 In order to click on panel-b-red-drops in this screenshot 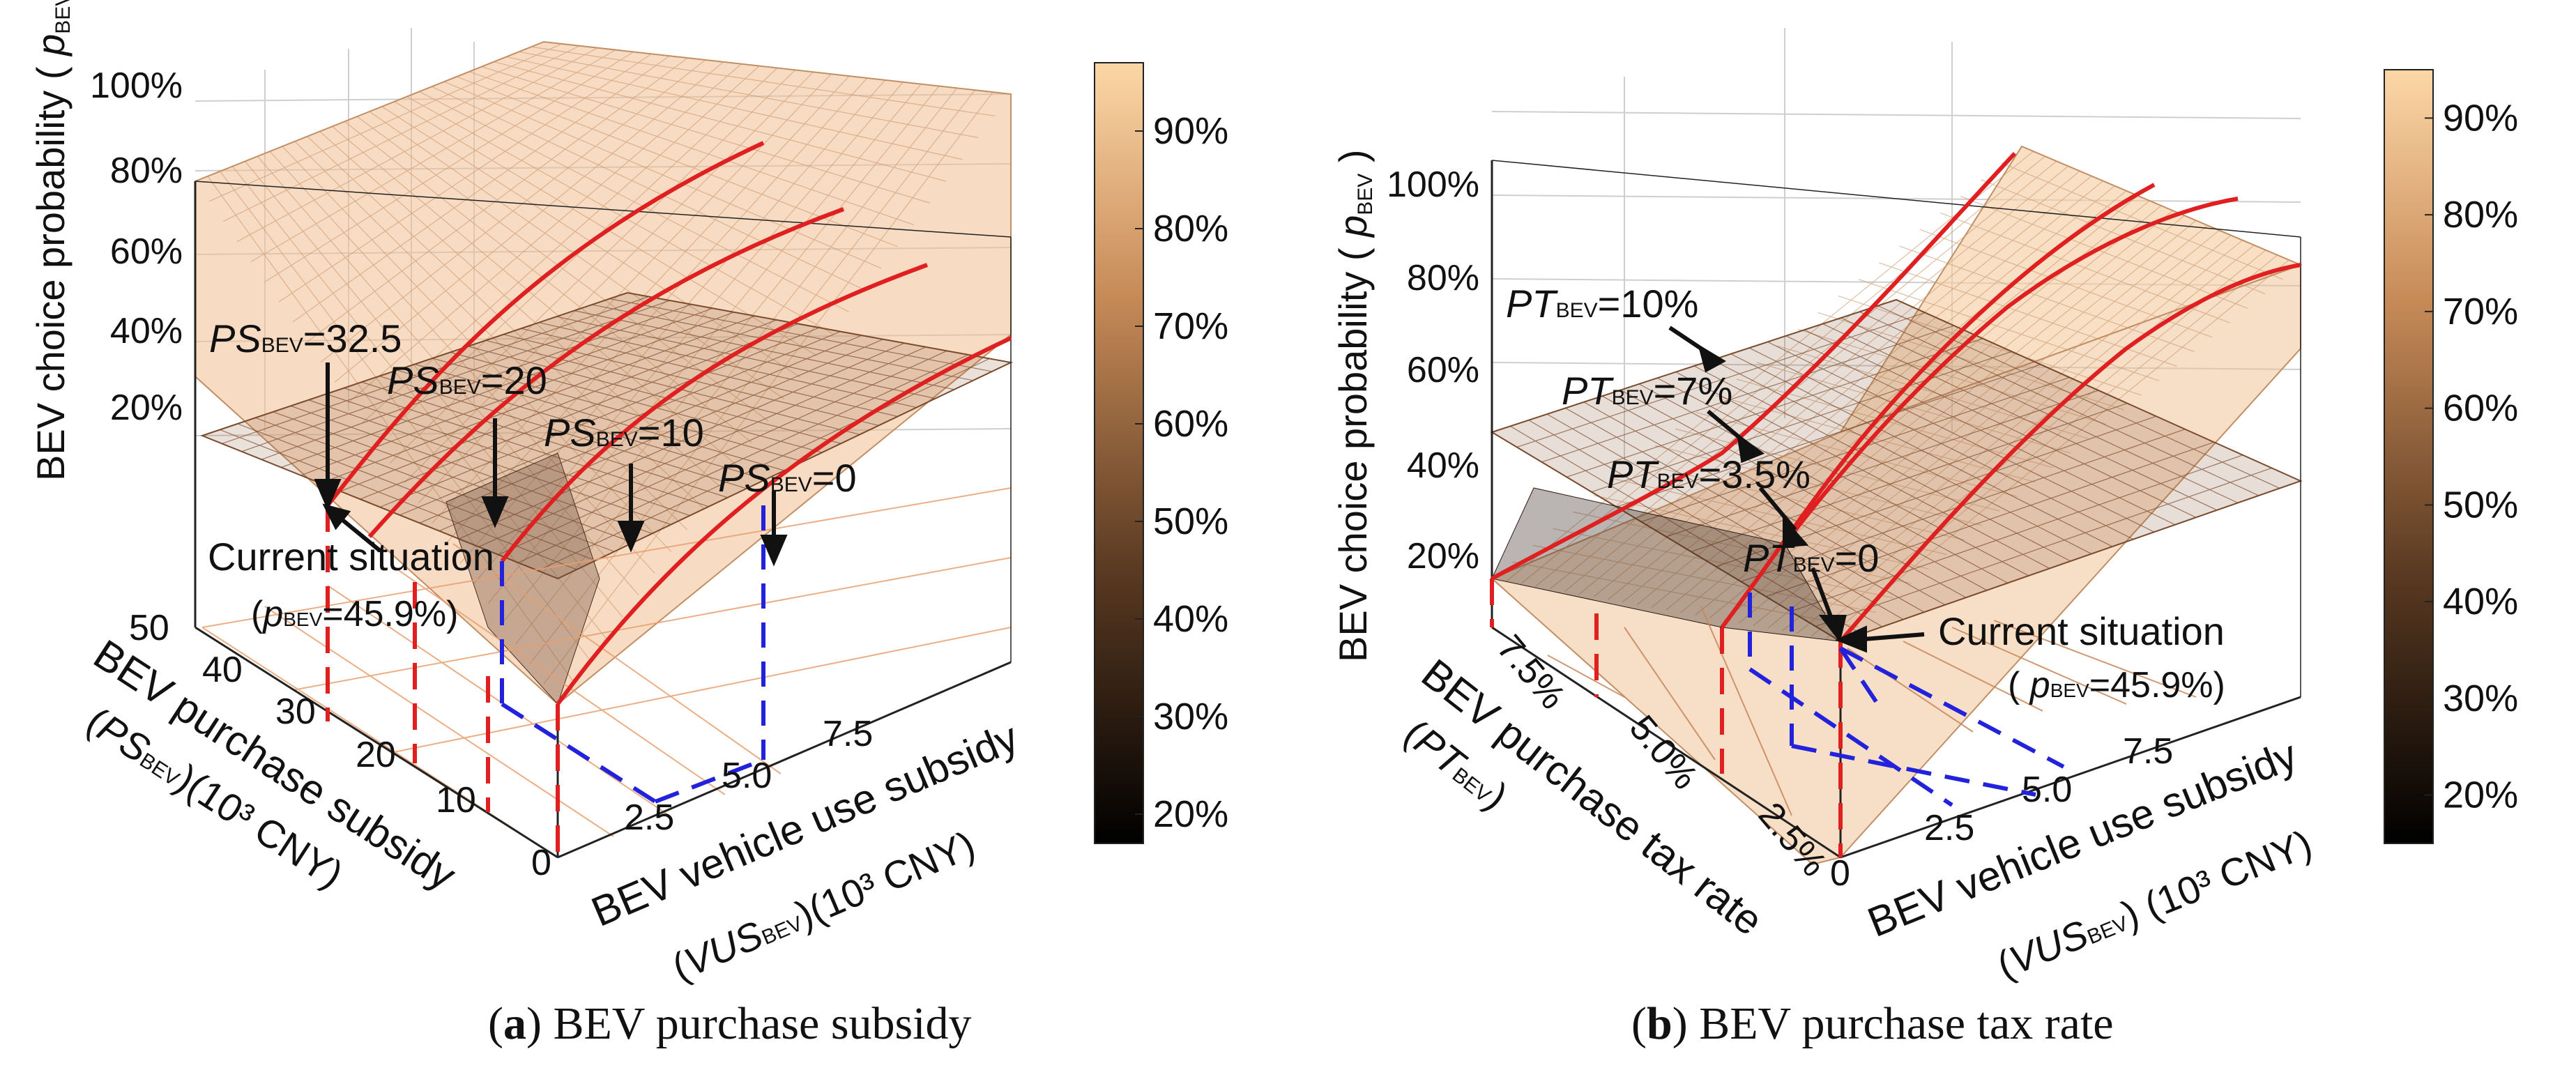, I will do `click(1666, 718)`.